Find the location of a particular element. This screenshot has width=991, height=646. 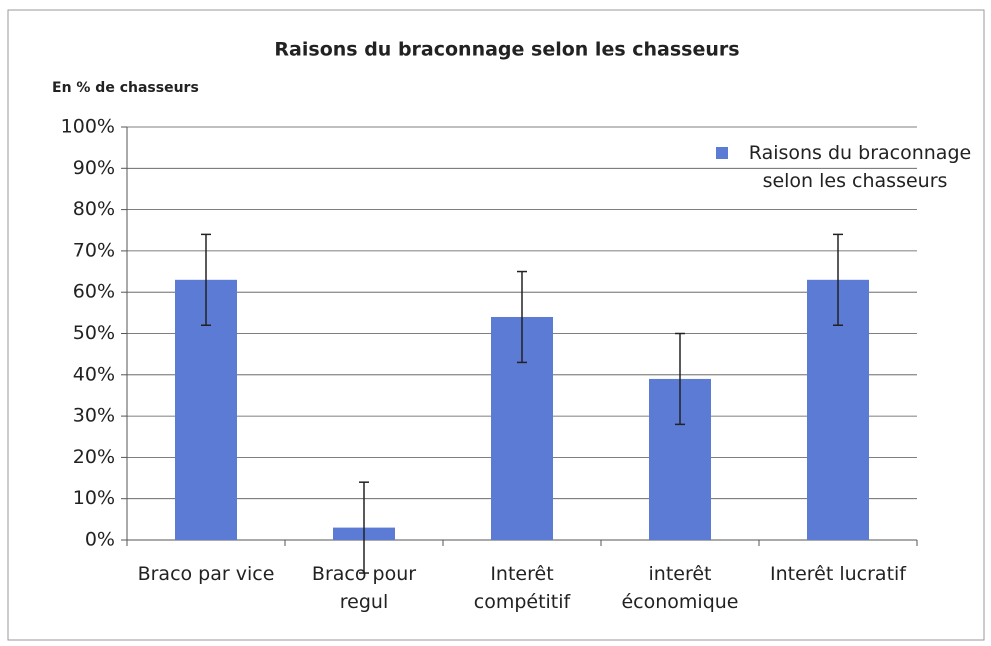

x-tick-label: interêt économique is located at coordinates (680, 588).